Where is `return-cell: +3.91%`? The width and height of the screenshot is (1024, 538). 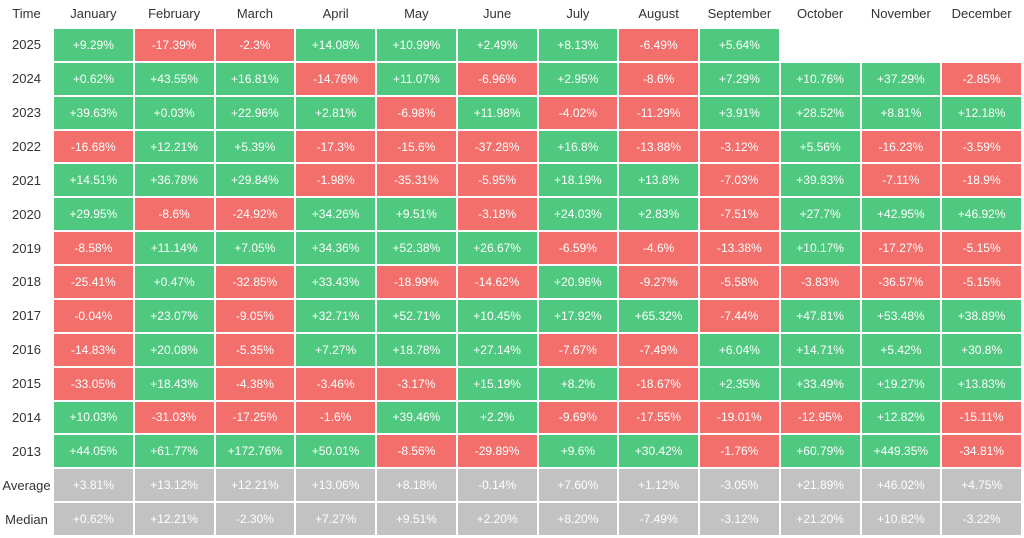
return-cell: +3.91% is located at coordinates (739, 112).